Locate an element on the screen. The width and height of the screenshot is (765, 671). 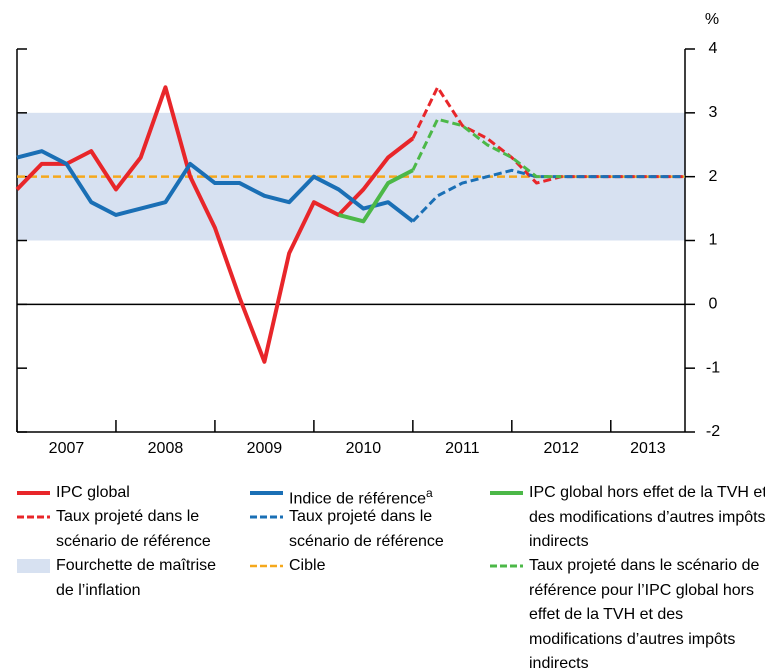
legend-note: a is located at coordinates (429, 493).